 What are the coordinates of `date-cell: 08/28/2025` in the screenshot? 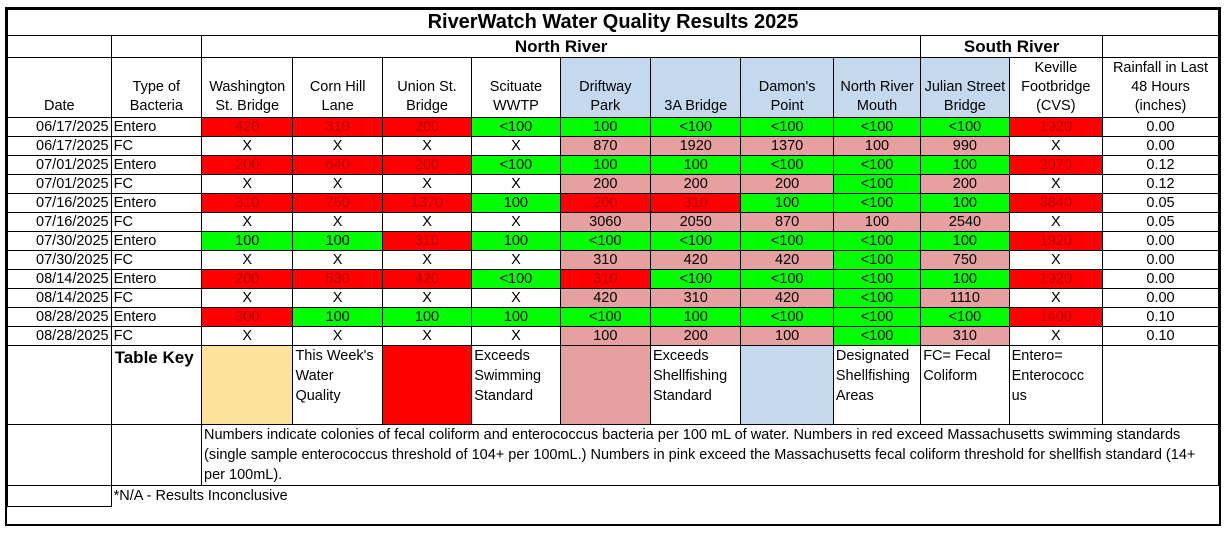 It's located at (59, 317).